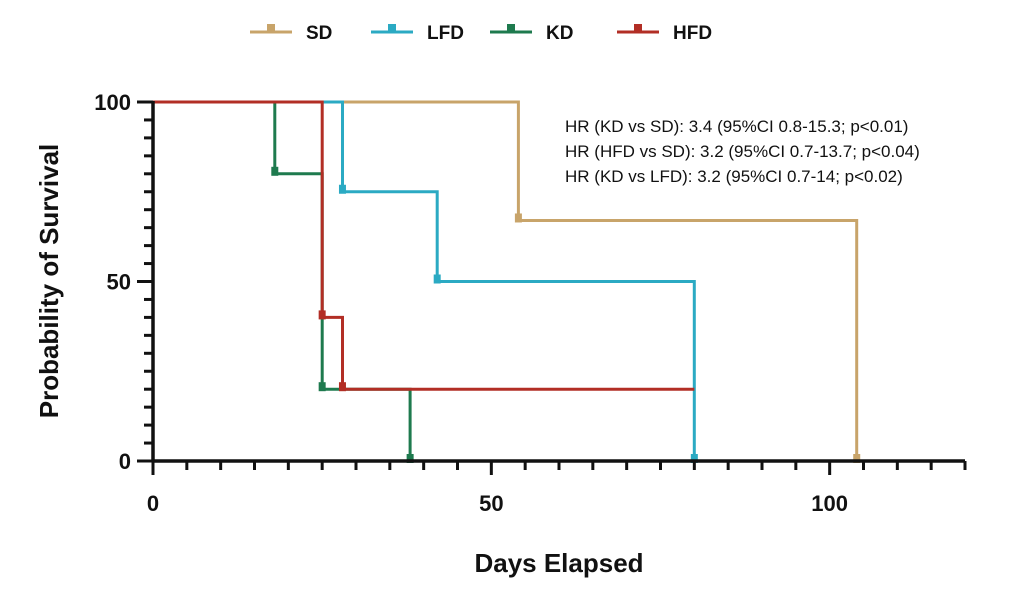 The width and height of the screenshot is (1031, 602). I want to click on y-tick-label: 100, so click(112, 102).